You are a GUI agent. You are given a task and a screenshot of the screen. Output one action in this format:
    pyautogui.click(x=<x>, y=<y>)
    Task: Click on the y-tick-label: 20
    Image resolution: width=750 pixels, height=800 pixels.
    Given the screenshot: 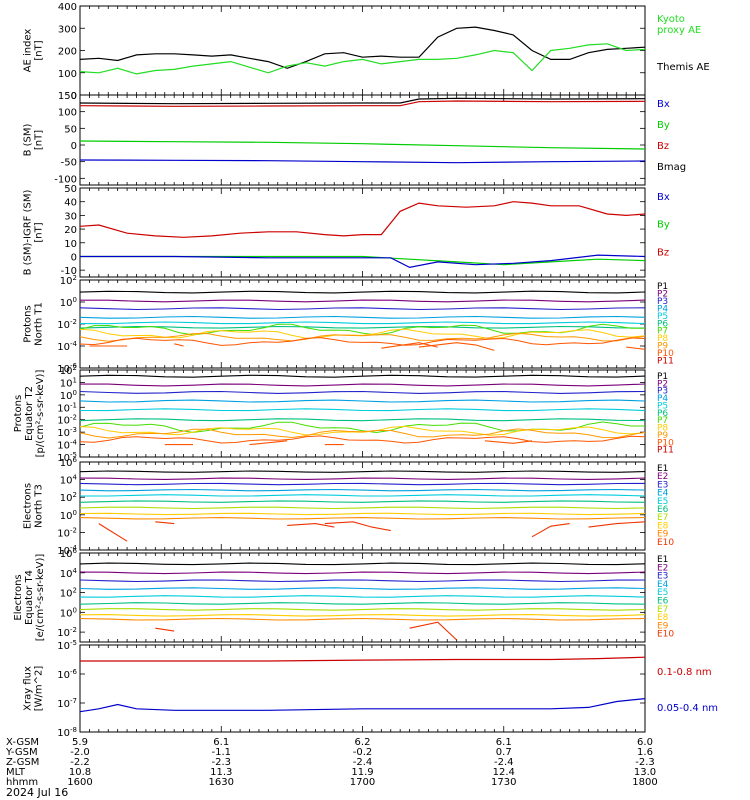 What is the action you would take?
    pyautogui.click(x=70, y=230)
    